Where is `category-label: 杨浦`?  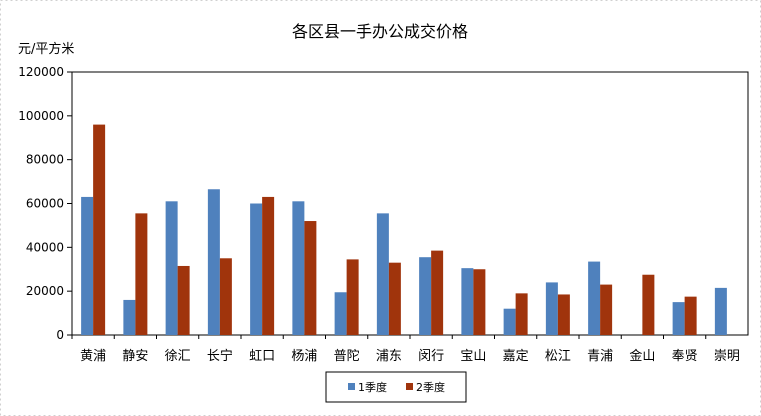 category-label: 杨浦 is located at coordinates (304, 356).